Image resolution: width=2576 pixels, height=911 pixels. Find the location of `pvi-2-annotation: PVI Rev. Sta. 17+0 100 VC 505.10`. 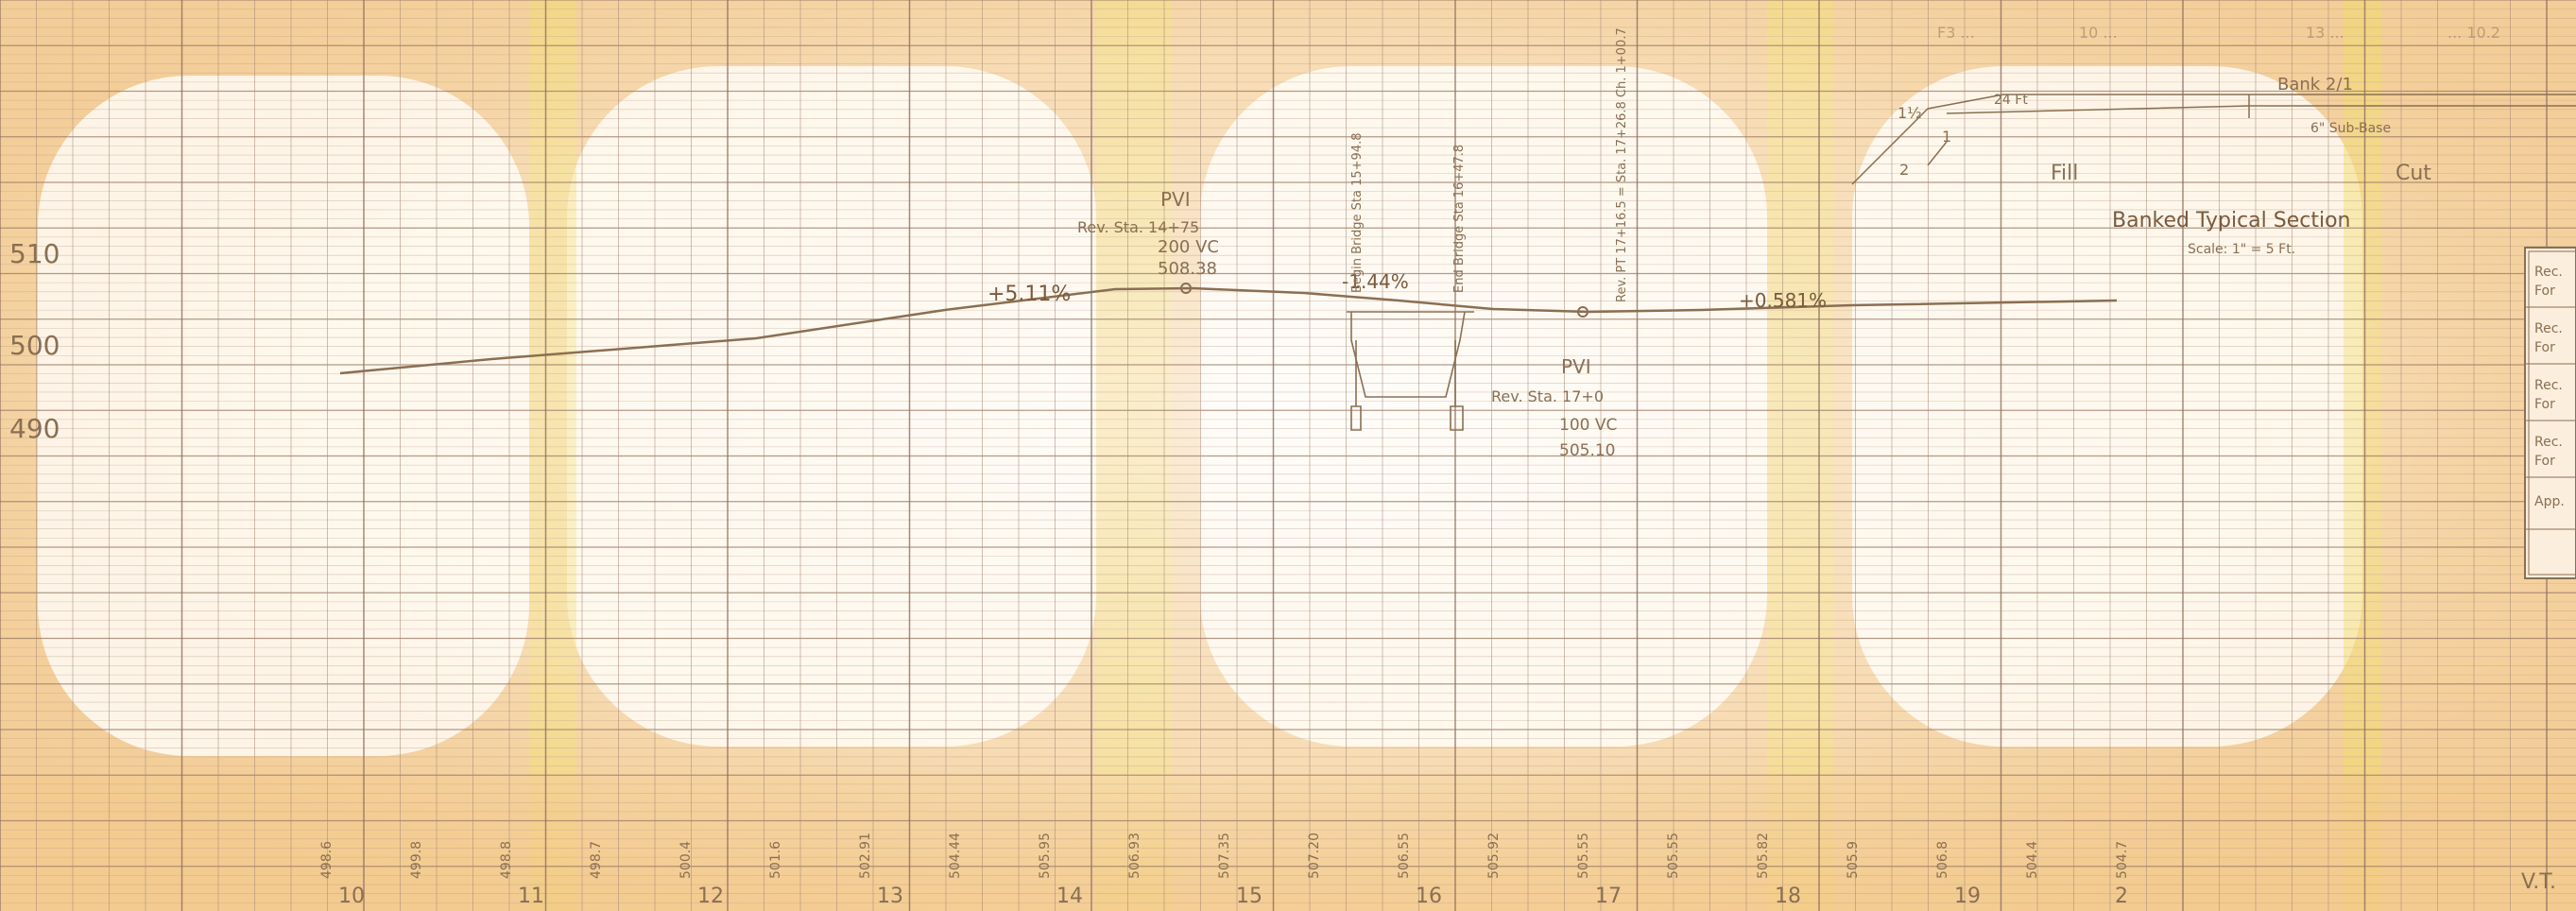

pvi-2-annotation: PVI Rev. Sta. 17+0 100 VC 505.10 is located at coordinates (1554, 407).